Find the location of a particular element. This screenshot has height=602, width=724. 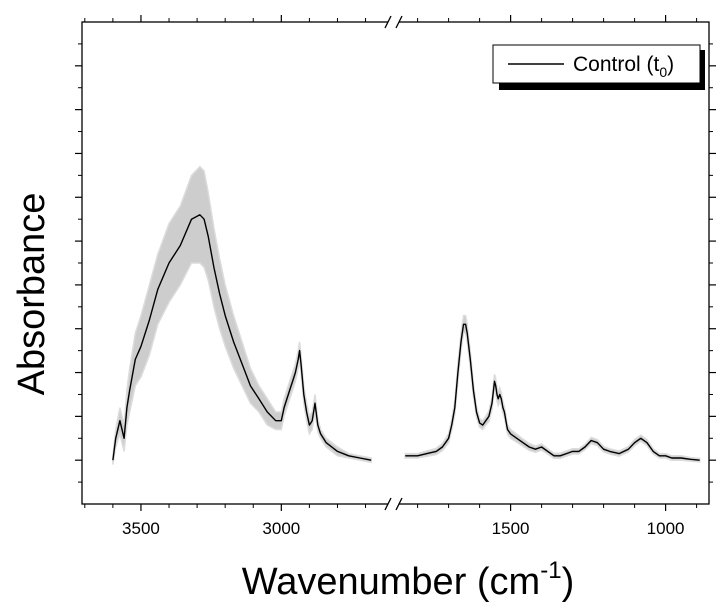

legend-label-sub: 0 is located at coordinates (663, 72).